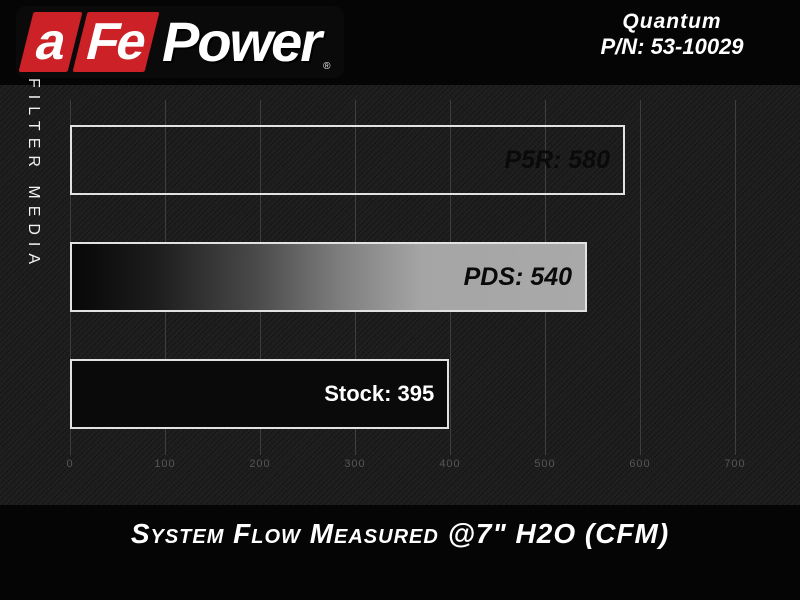 Image resolution: width=800 pixels, height=600 pixels. Describe the element at coordinates (327, 66) in the screenshot. I see `registered-trademark-icon: ®` at that location.